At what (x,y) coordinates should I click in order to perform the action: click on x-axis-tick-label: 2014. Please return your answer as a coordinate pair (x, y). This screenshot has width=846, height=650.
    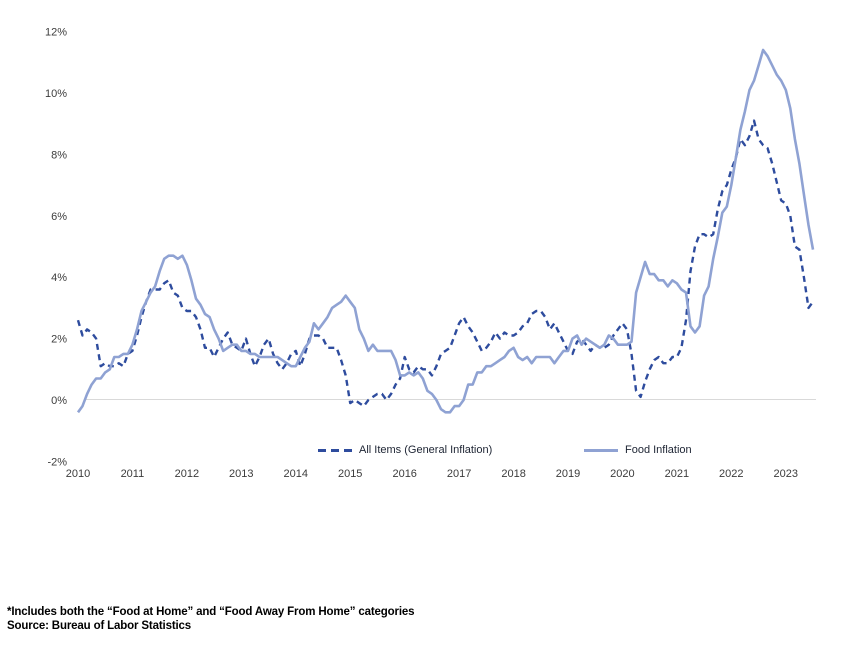
    Looking at the image, I should click on (296, 474).